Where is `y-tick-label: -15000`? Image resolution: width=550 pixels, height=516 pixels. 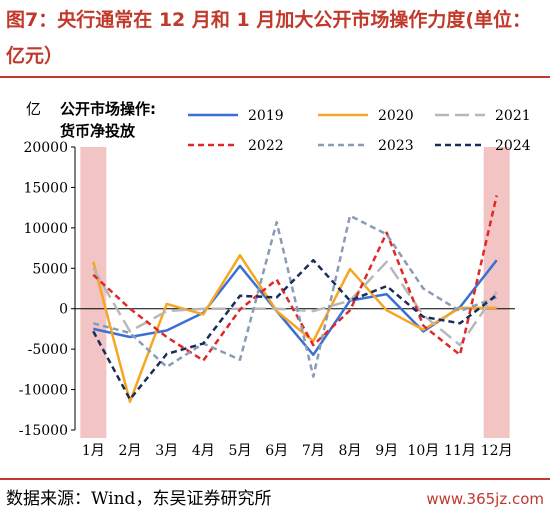 y-tick-label: -15000 is located at coordinates (43, 431).